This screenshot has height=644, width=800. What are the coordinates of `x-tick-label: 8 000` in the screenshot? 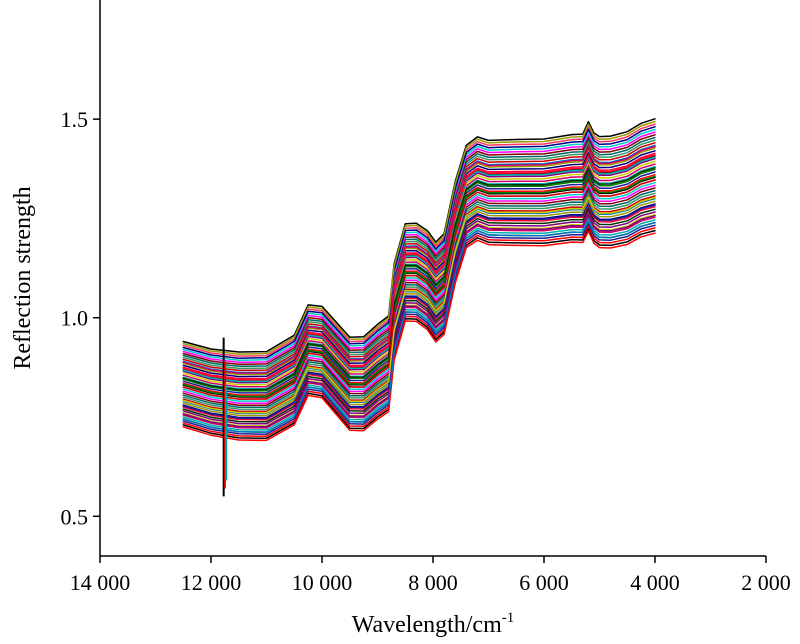 It's located at (433, 582).